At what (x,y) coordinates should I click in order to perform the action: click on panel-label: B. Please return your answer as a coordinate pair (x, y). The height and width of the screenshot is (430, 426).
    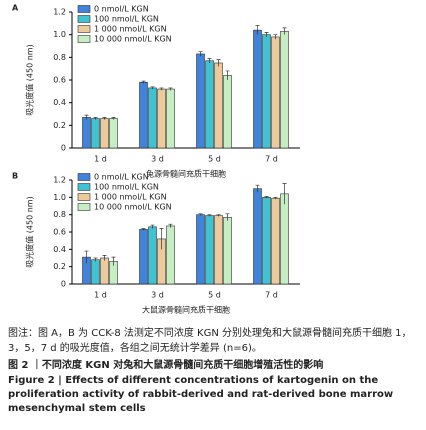
    Looking at the image, I should click on (15, 176).